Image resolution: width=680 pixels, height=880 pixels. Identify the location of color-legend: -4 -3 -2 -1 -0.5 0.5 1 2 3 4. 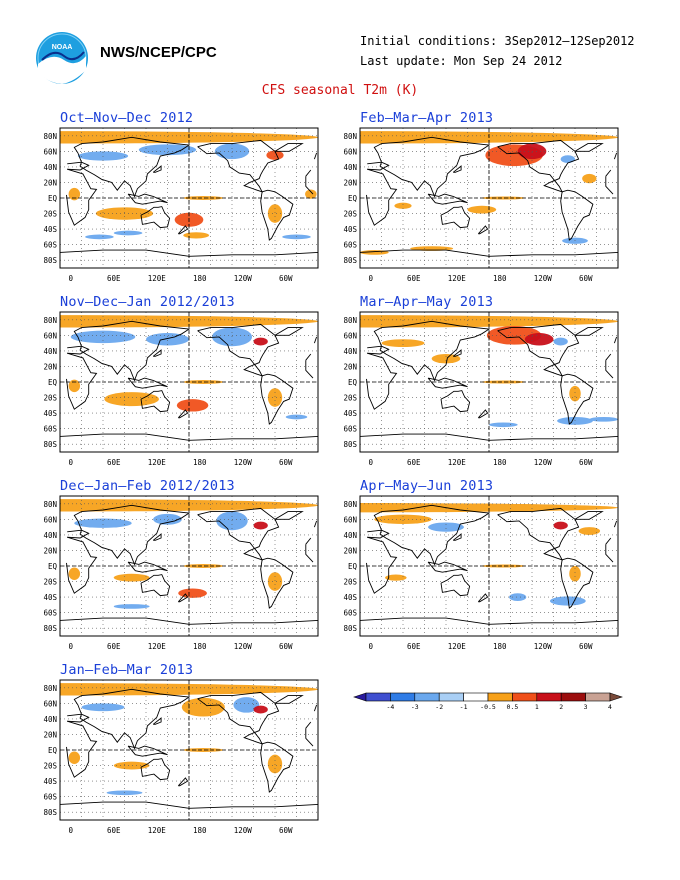
(488, 701).